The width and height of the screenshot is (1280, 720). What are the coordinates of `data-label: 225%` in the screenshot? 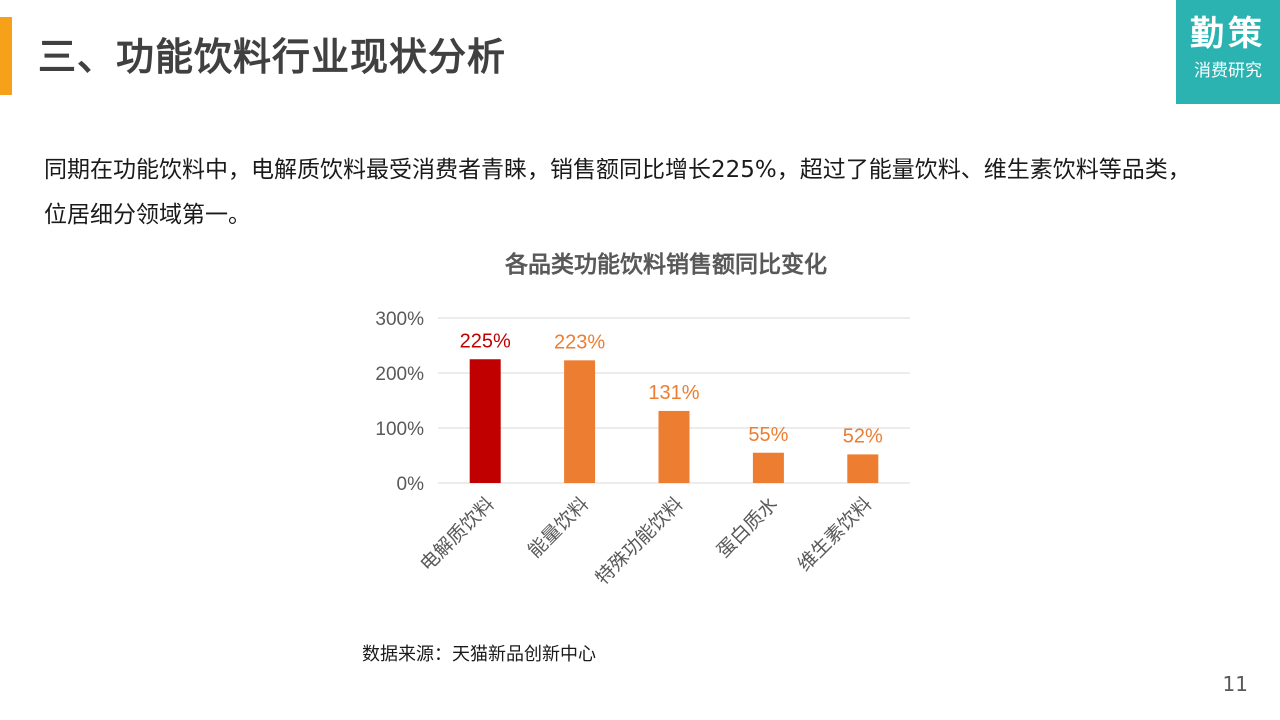 It's located at (485, 341).